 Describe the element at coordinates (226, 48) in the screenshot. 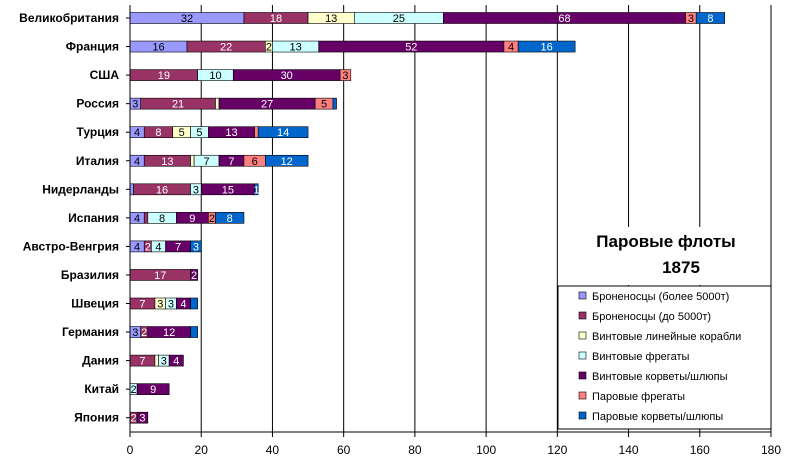

I see `data-label: 22` at that location.